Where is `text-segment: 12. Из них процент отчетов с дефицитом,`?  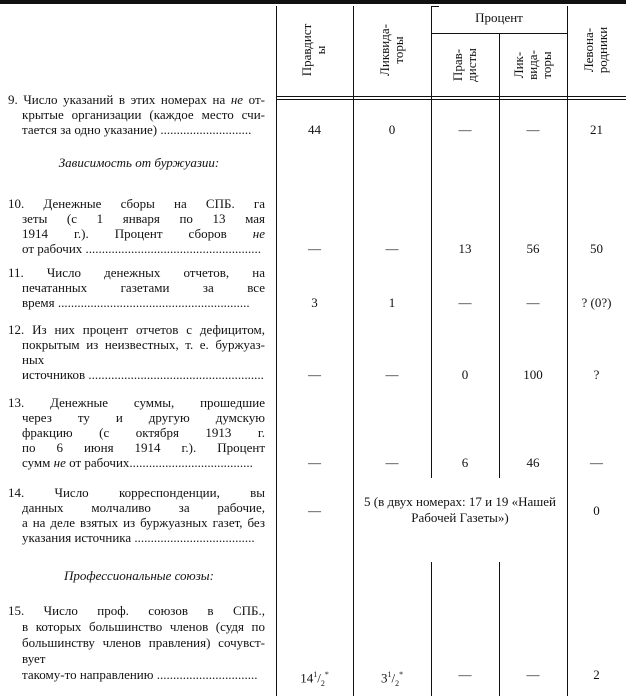
text-segment: 12. Из них процент отчетов с дефицитом, is located at coordinates (136, 329).